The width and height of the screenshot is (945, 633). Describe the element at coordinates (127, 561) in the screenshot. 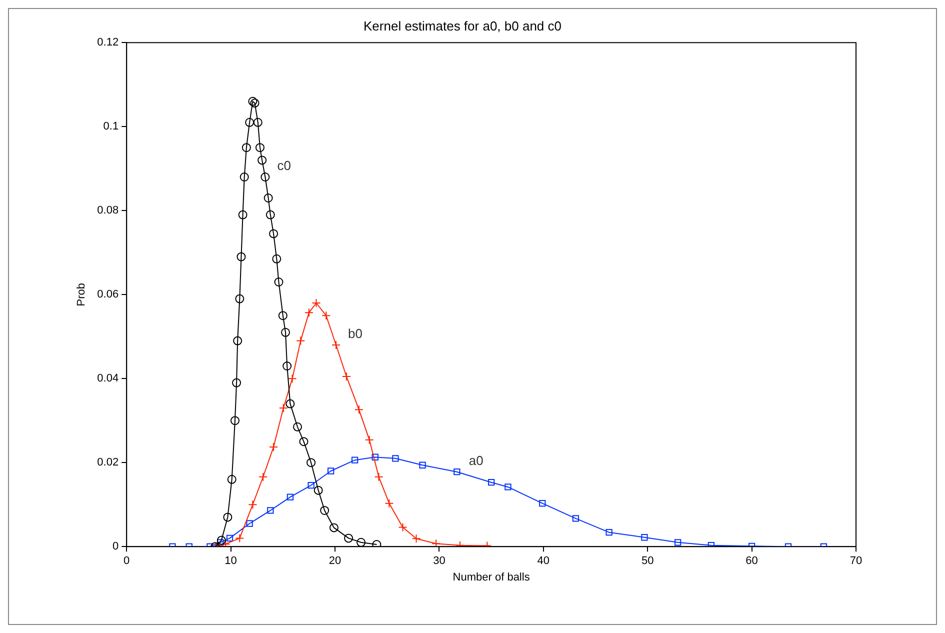

I see `x-tick-label: 0` at that location.